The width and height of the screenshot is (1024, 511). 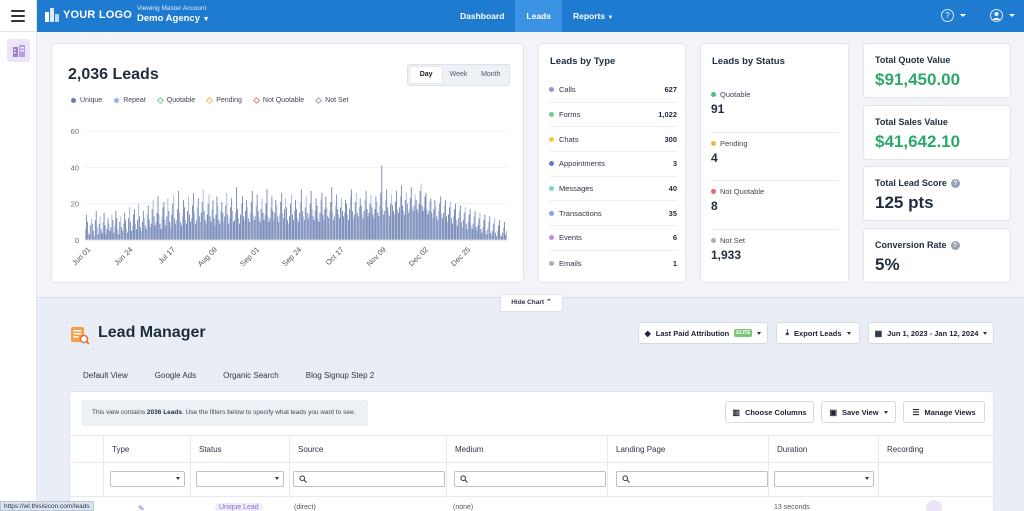 I want to click on column-duration: Duration, so click(x=823, y=449).